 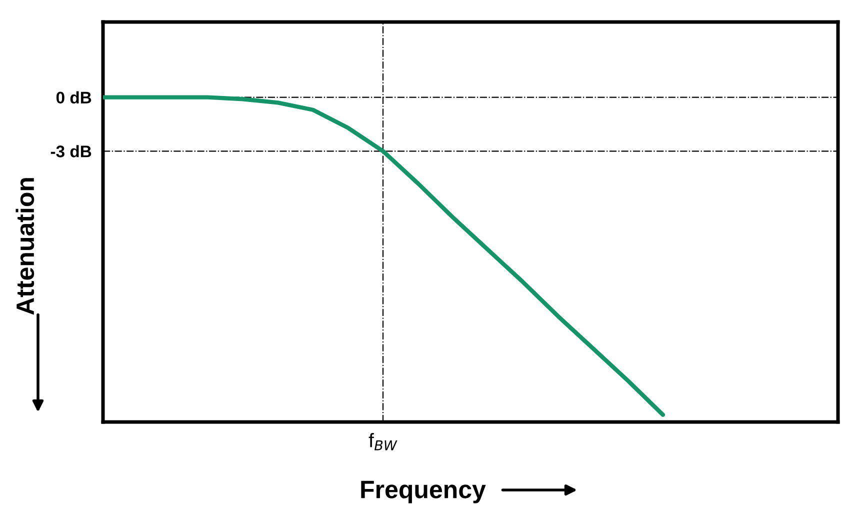 What do you see at coordinates (74, 97) in the screenshot?
I see `y-tick-label: 0 dB` at bounding box center [74, 97].